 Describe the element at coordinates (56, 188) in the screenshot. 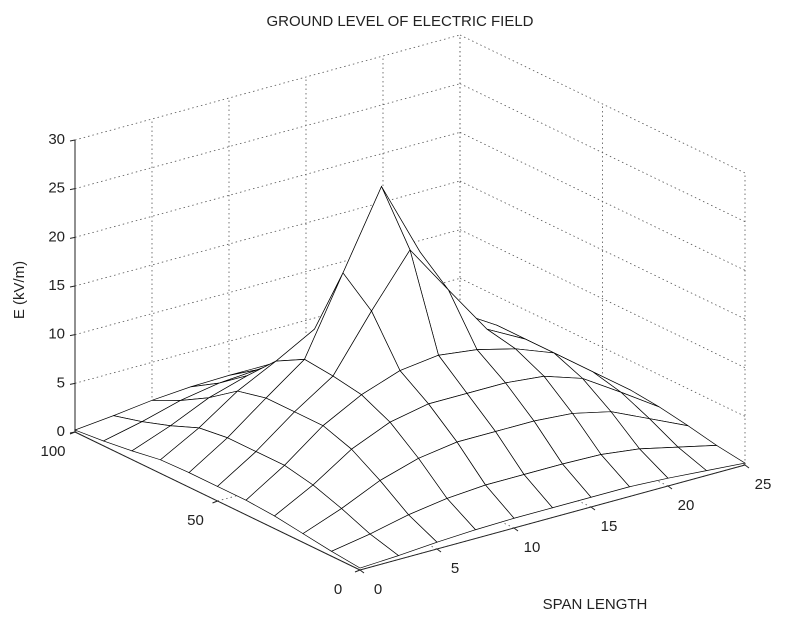

I see `z-tick-label: 25` at that location.